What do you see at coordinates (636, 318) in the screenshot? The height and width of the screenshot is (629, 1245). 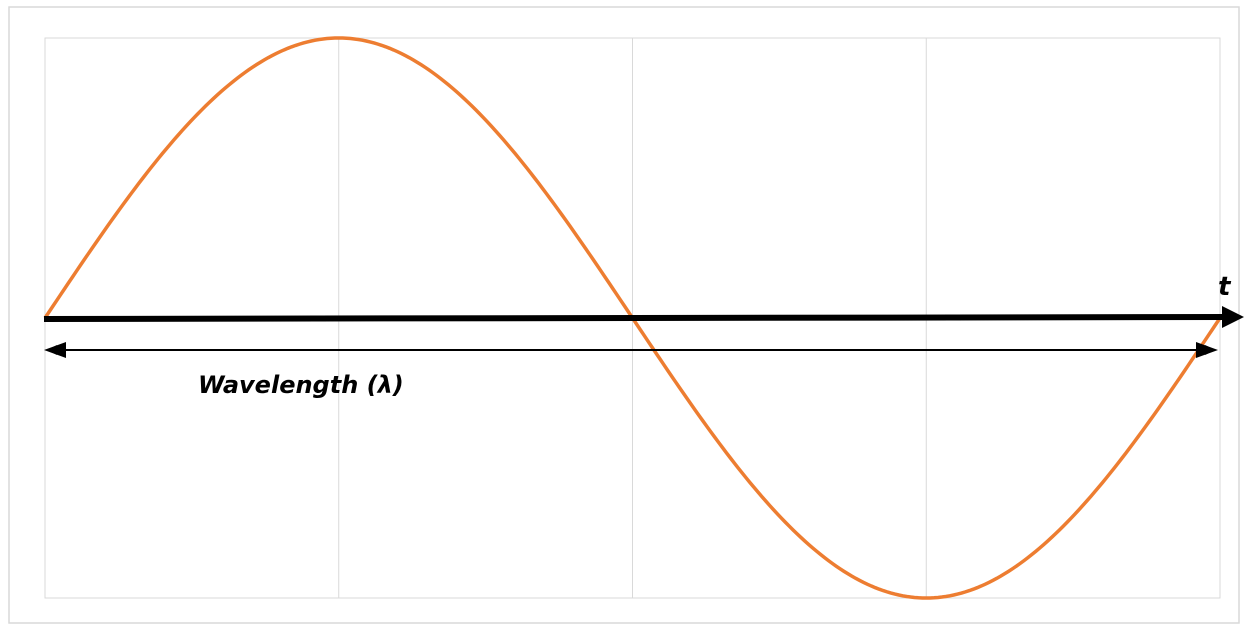 I see `time-axis` at bounding box center [636, 318].